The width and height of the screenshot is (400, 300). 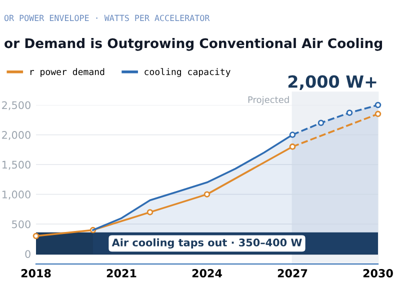 What do you see at coordinates (107, 18) in the screenshot?
I see `chart-subtitle: OR POWER ENVELOPE · WATTS PER ACCELERATOR` at bounding box center [107, 18].